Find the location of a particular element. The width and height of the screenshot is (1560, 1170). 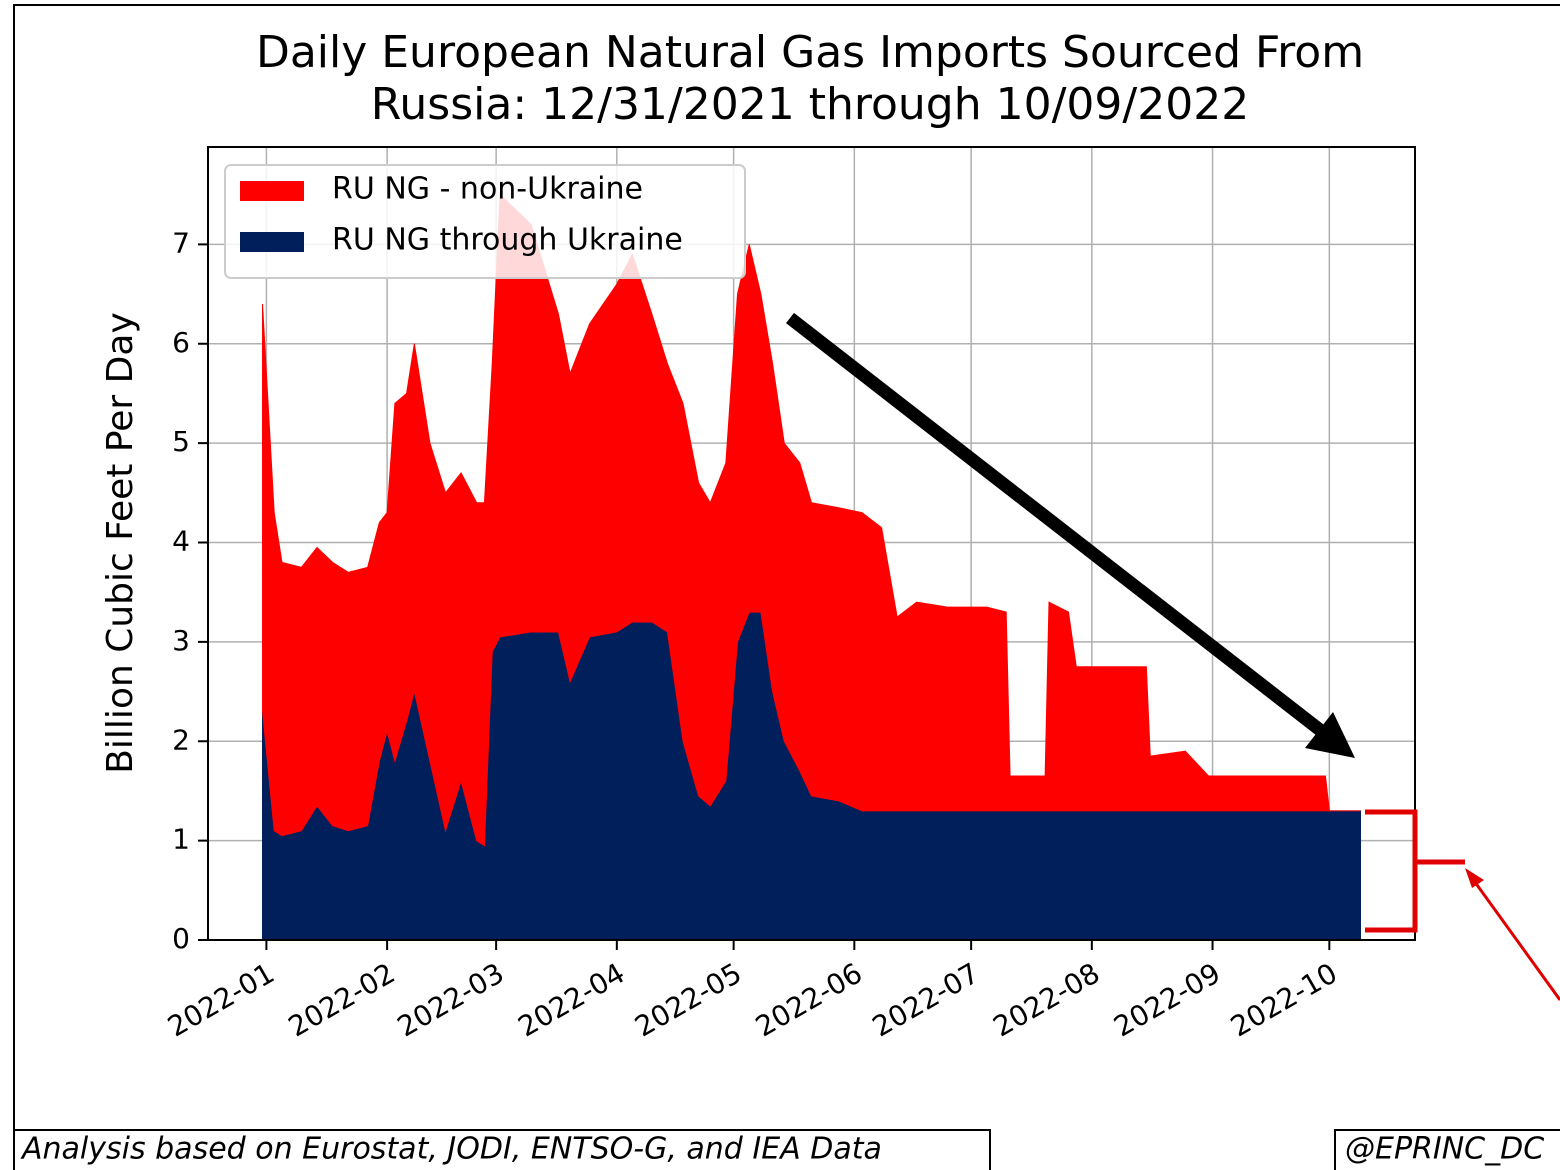

legend-box is located at coordinates (485, 221).